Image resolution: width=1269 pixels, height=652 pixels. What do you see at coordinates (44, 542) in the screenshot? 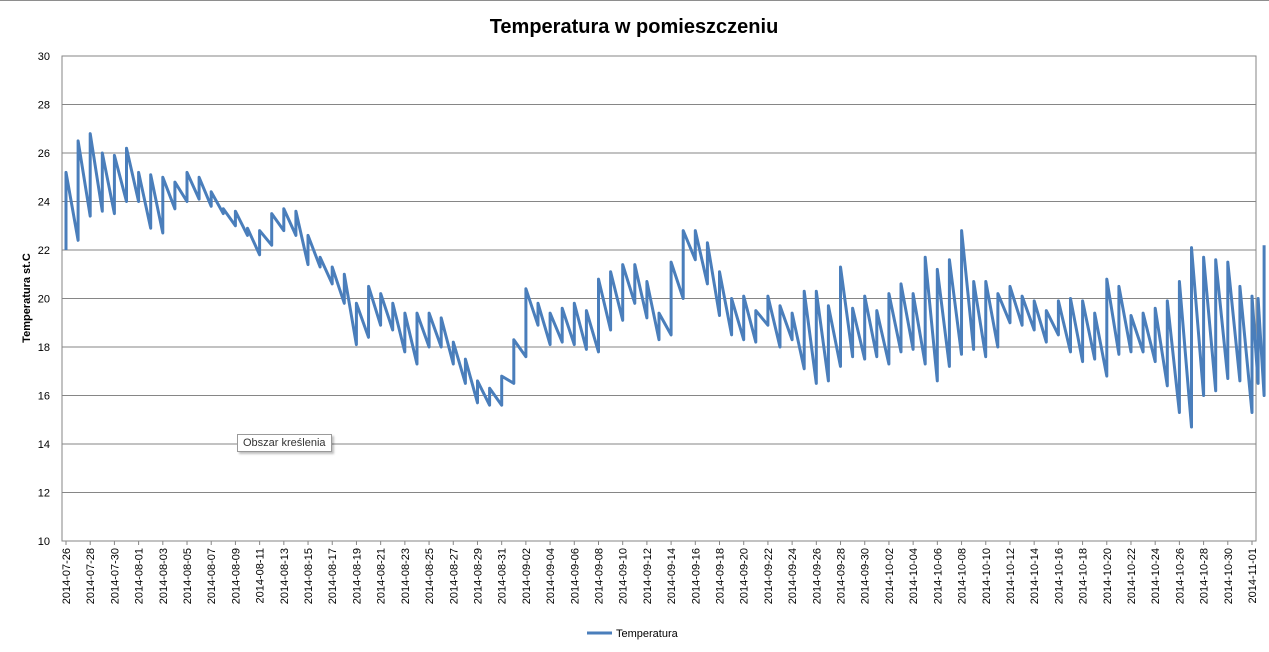
I see `y-tick-label: 10` at bounding box center [44, 542].